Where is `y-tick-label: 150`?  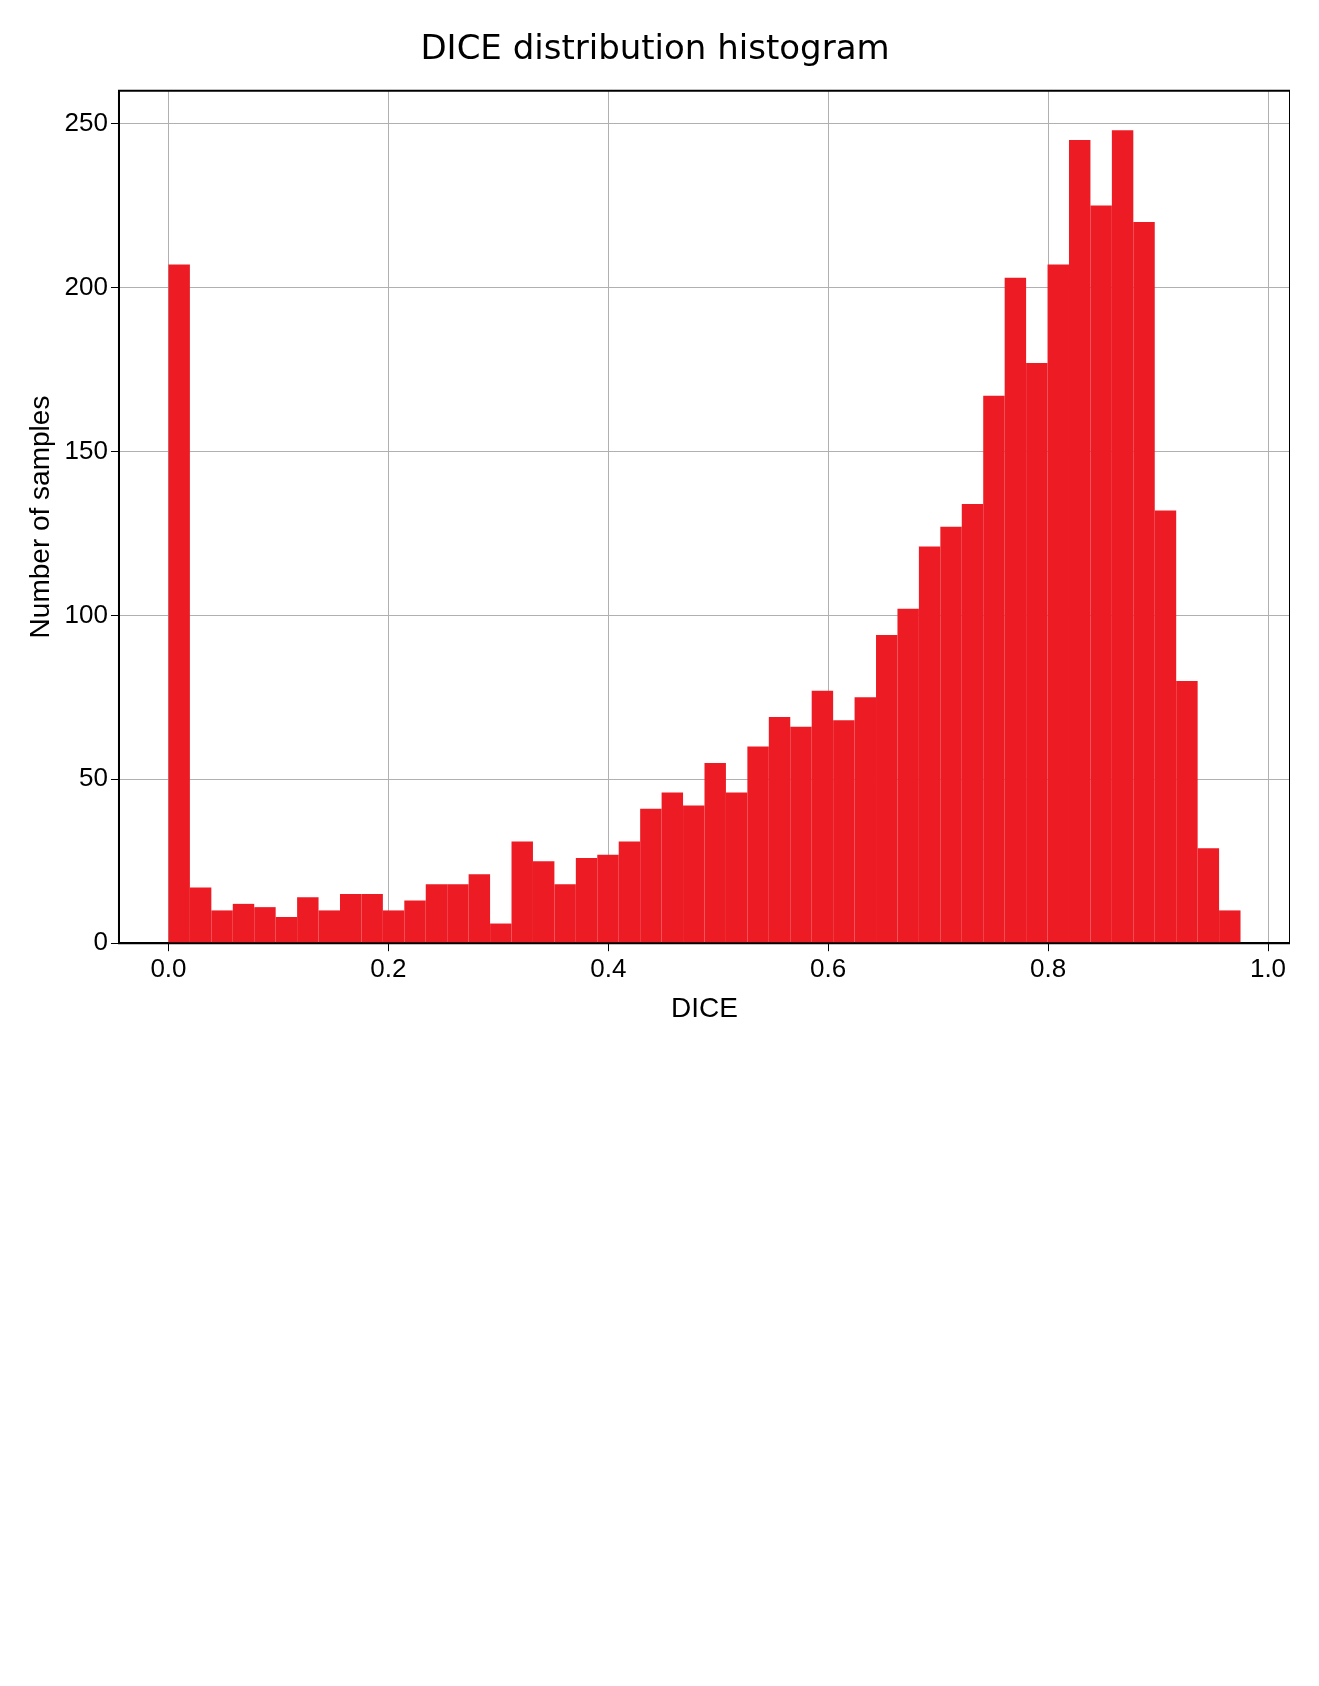 y-tick-label: 150 is located at coordinates (86, 449).